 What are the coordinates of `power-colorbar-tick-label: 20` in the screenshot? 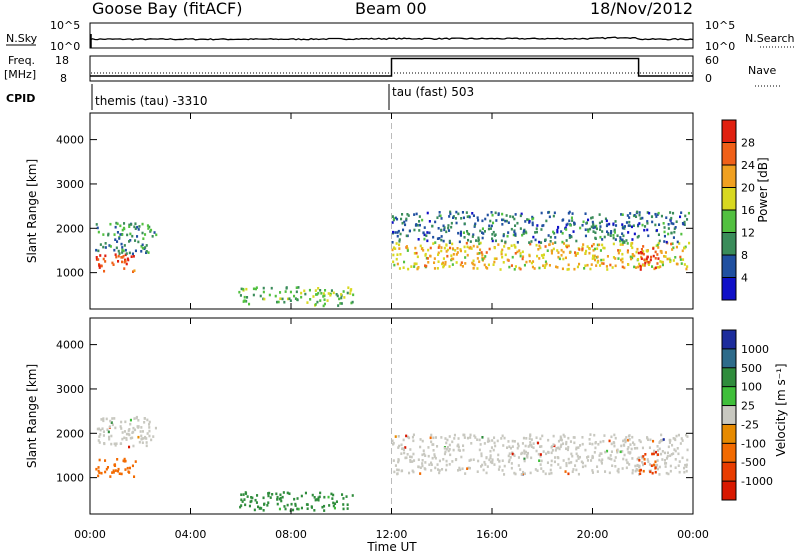 It's located at (748, 188).